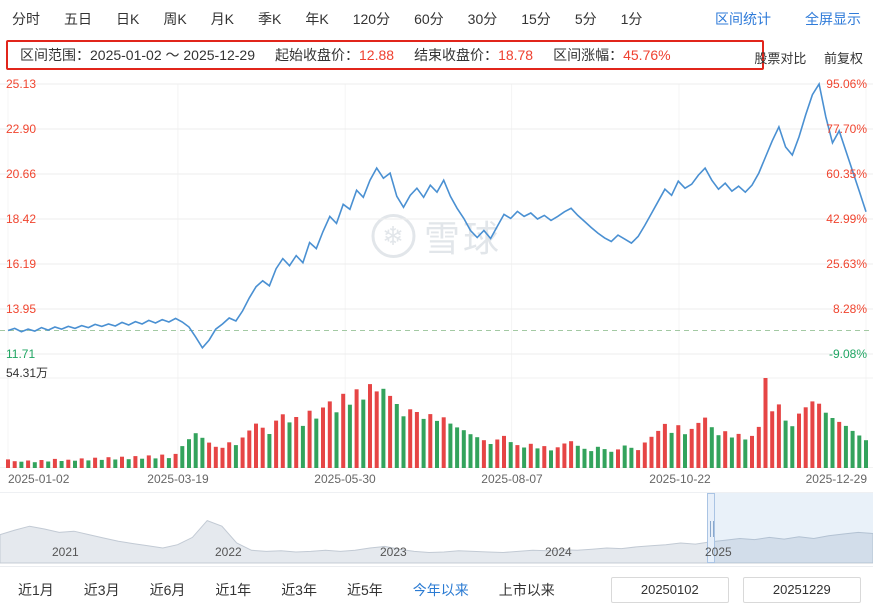 The width and height of the screenshot is (873, 612). Describe the element at coordinates (39, 479) in the screenshot. I see `x-axis-label: 2025-01-02` at that location.